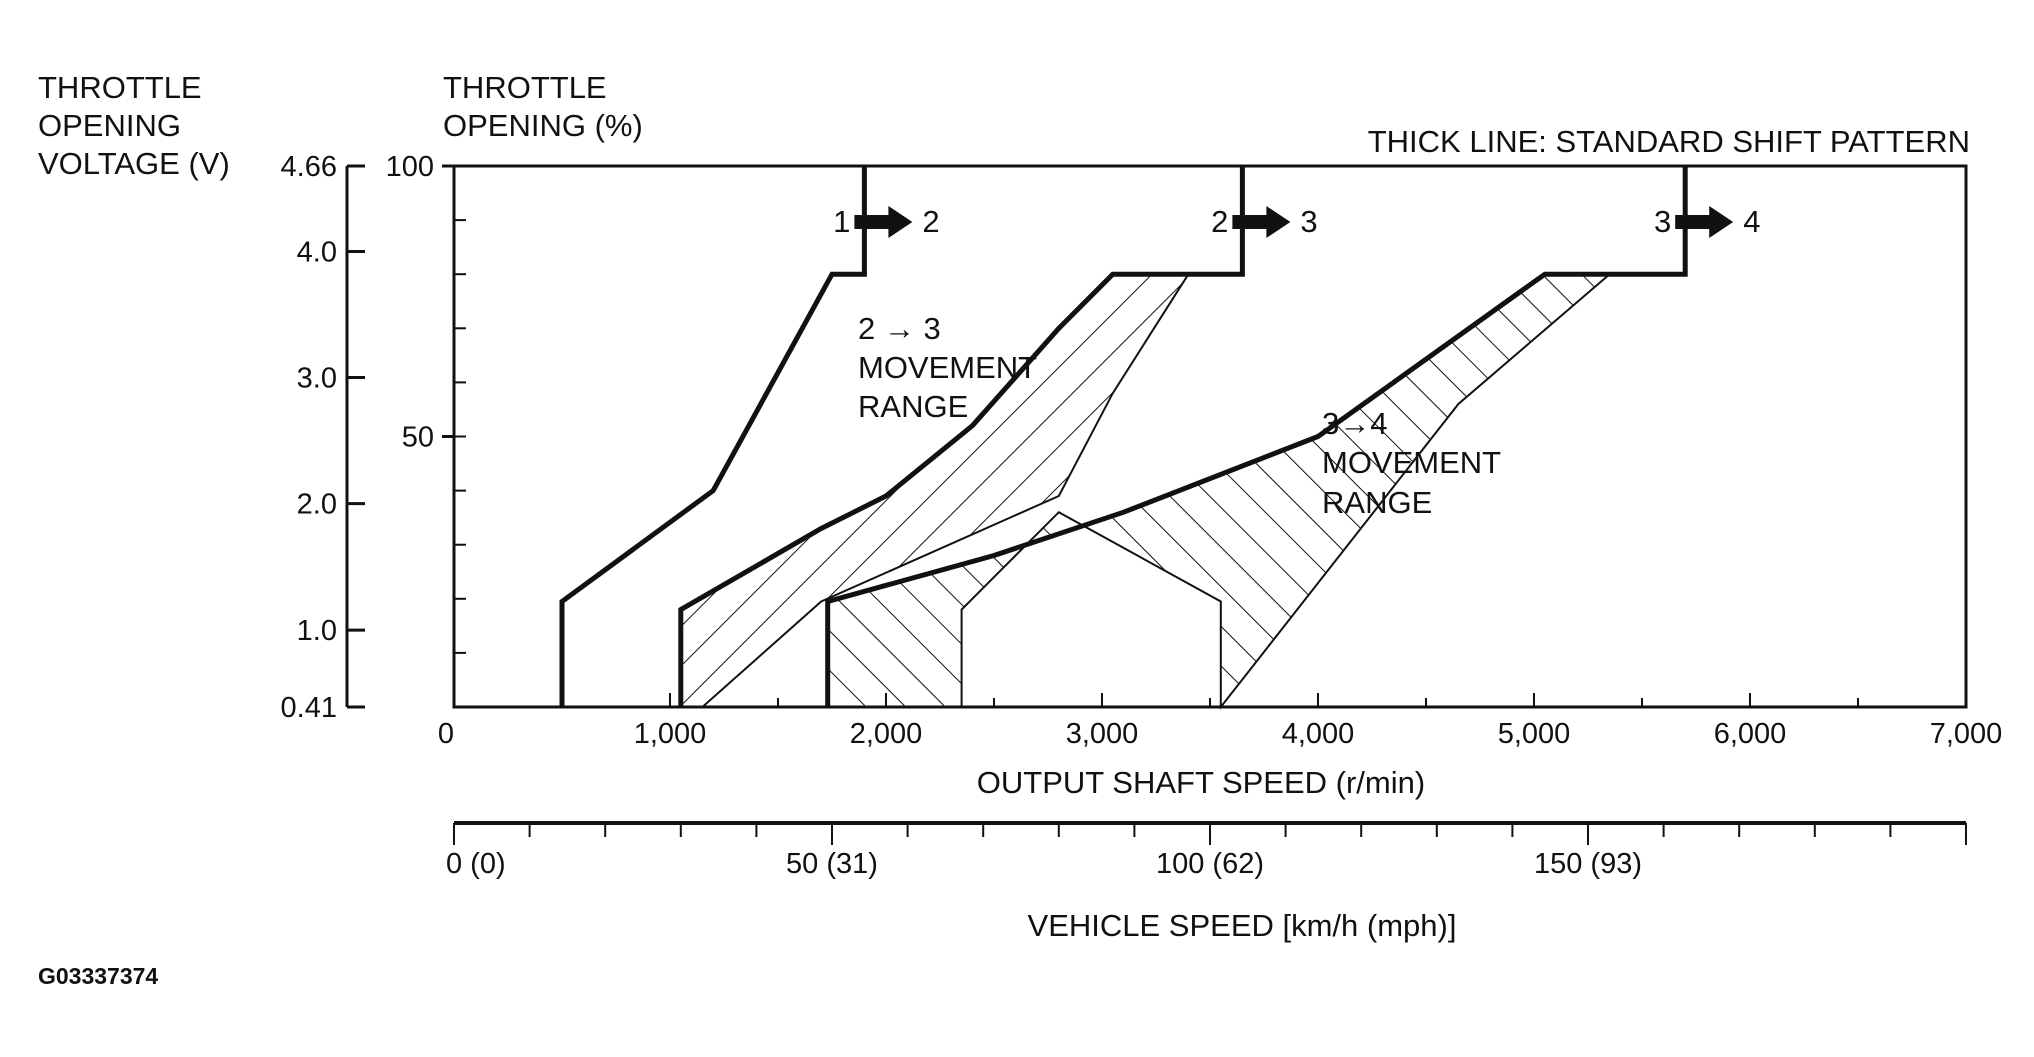 The image size is (2034, 1057). What do you see at coordinates (476, 864) in the screenshot?
I see `vehicle-speed-tick-label: 0 (0)` at bounding box center [476, 864].